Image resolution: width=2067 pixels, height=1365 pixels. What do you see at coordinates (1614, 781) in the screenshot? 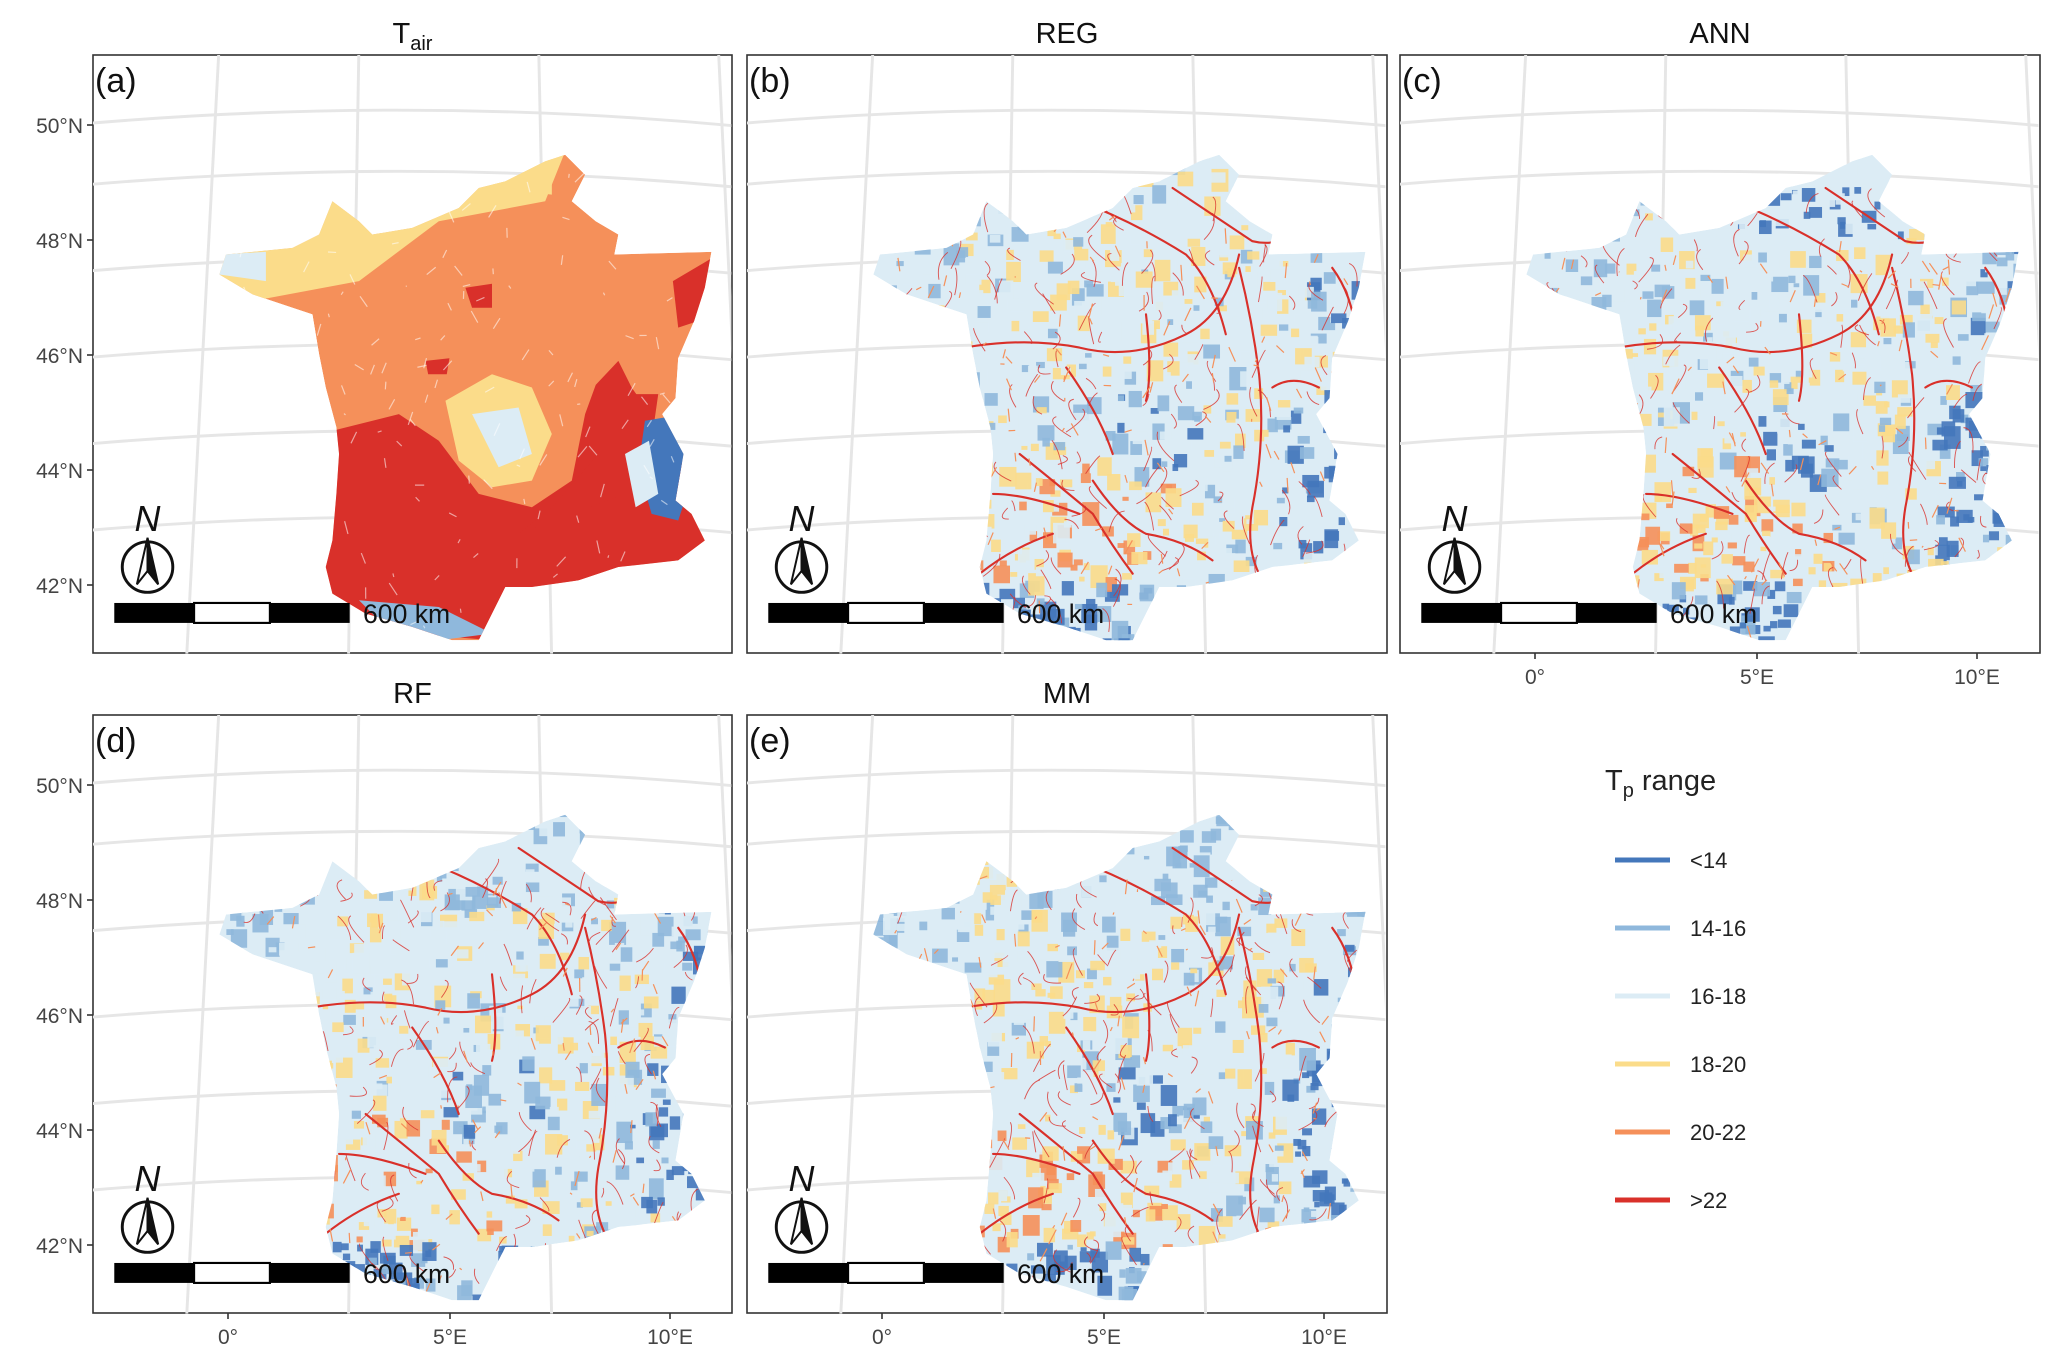
I see `legend-title-main: T` at bounding box center [1614, 781].